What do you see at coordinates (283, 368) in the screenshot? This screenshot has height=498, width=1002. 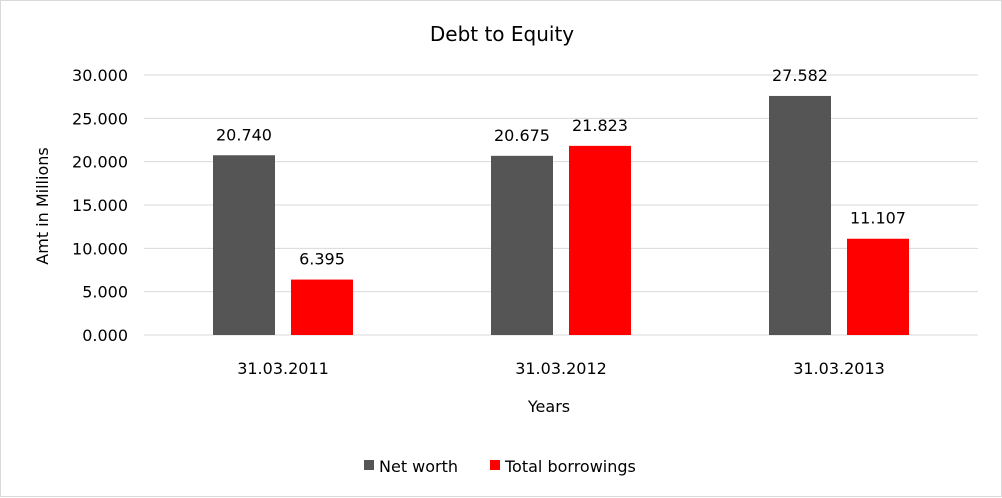 I see `x-tick-label: 31.03.2011` at bounding box center [283, 368].